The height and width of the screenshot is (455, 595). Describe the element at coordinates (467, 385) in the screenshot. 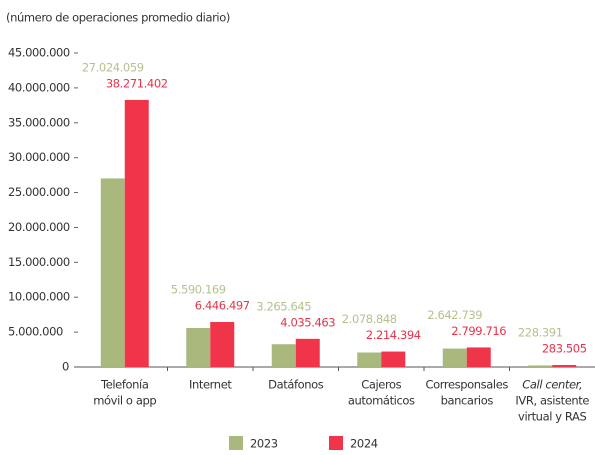

I see `x-tick-label: Corresponsales` at that location.